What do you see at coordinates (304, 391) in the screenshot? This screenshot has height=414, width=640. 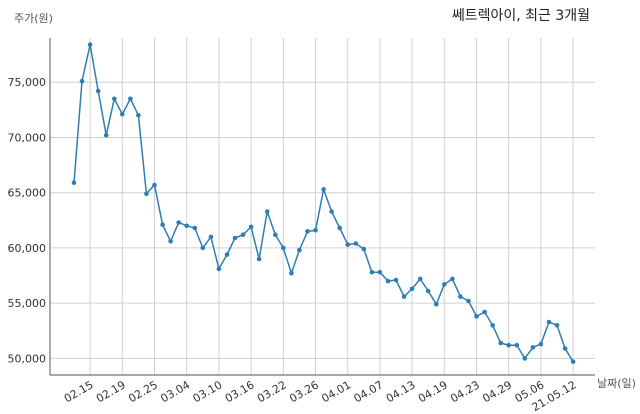 I see `x-tick-label: 03.26` at bounding box center [304, 391].